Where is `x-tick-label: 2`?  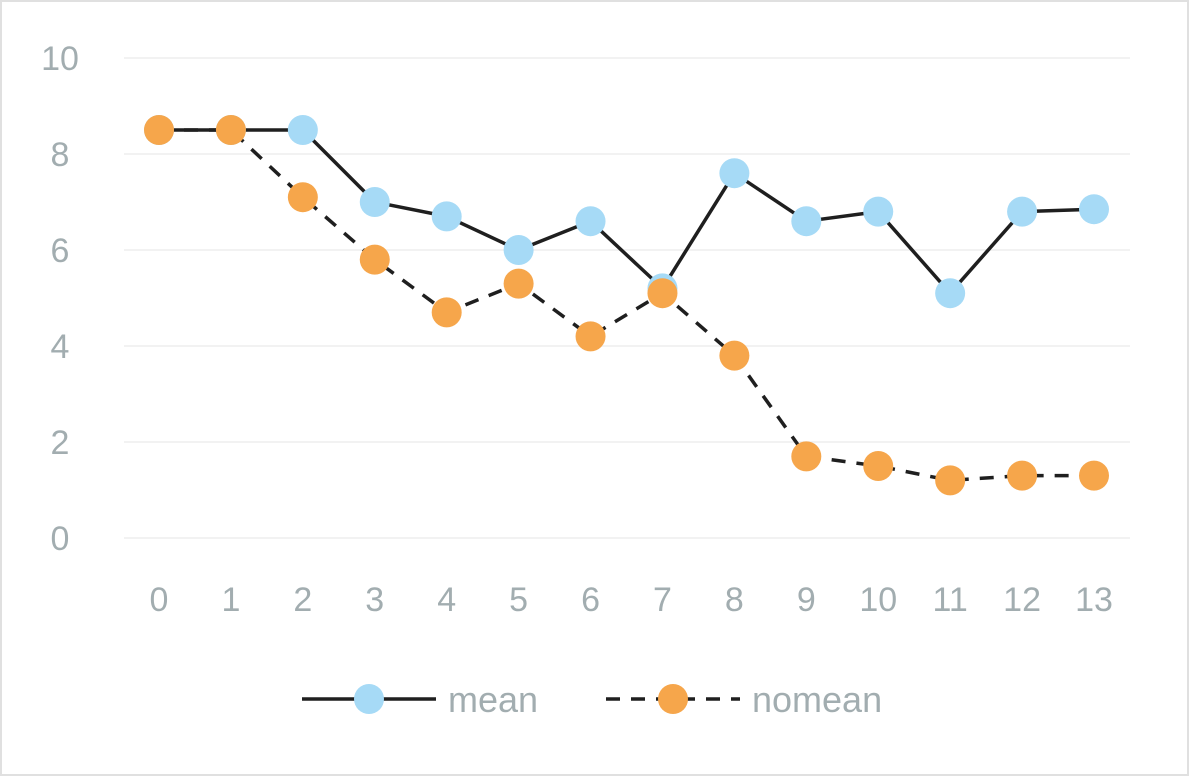 x-tick-label: 2 is located at coordinates (302, 600).